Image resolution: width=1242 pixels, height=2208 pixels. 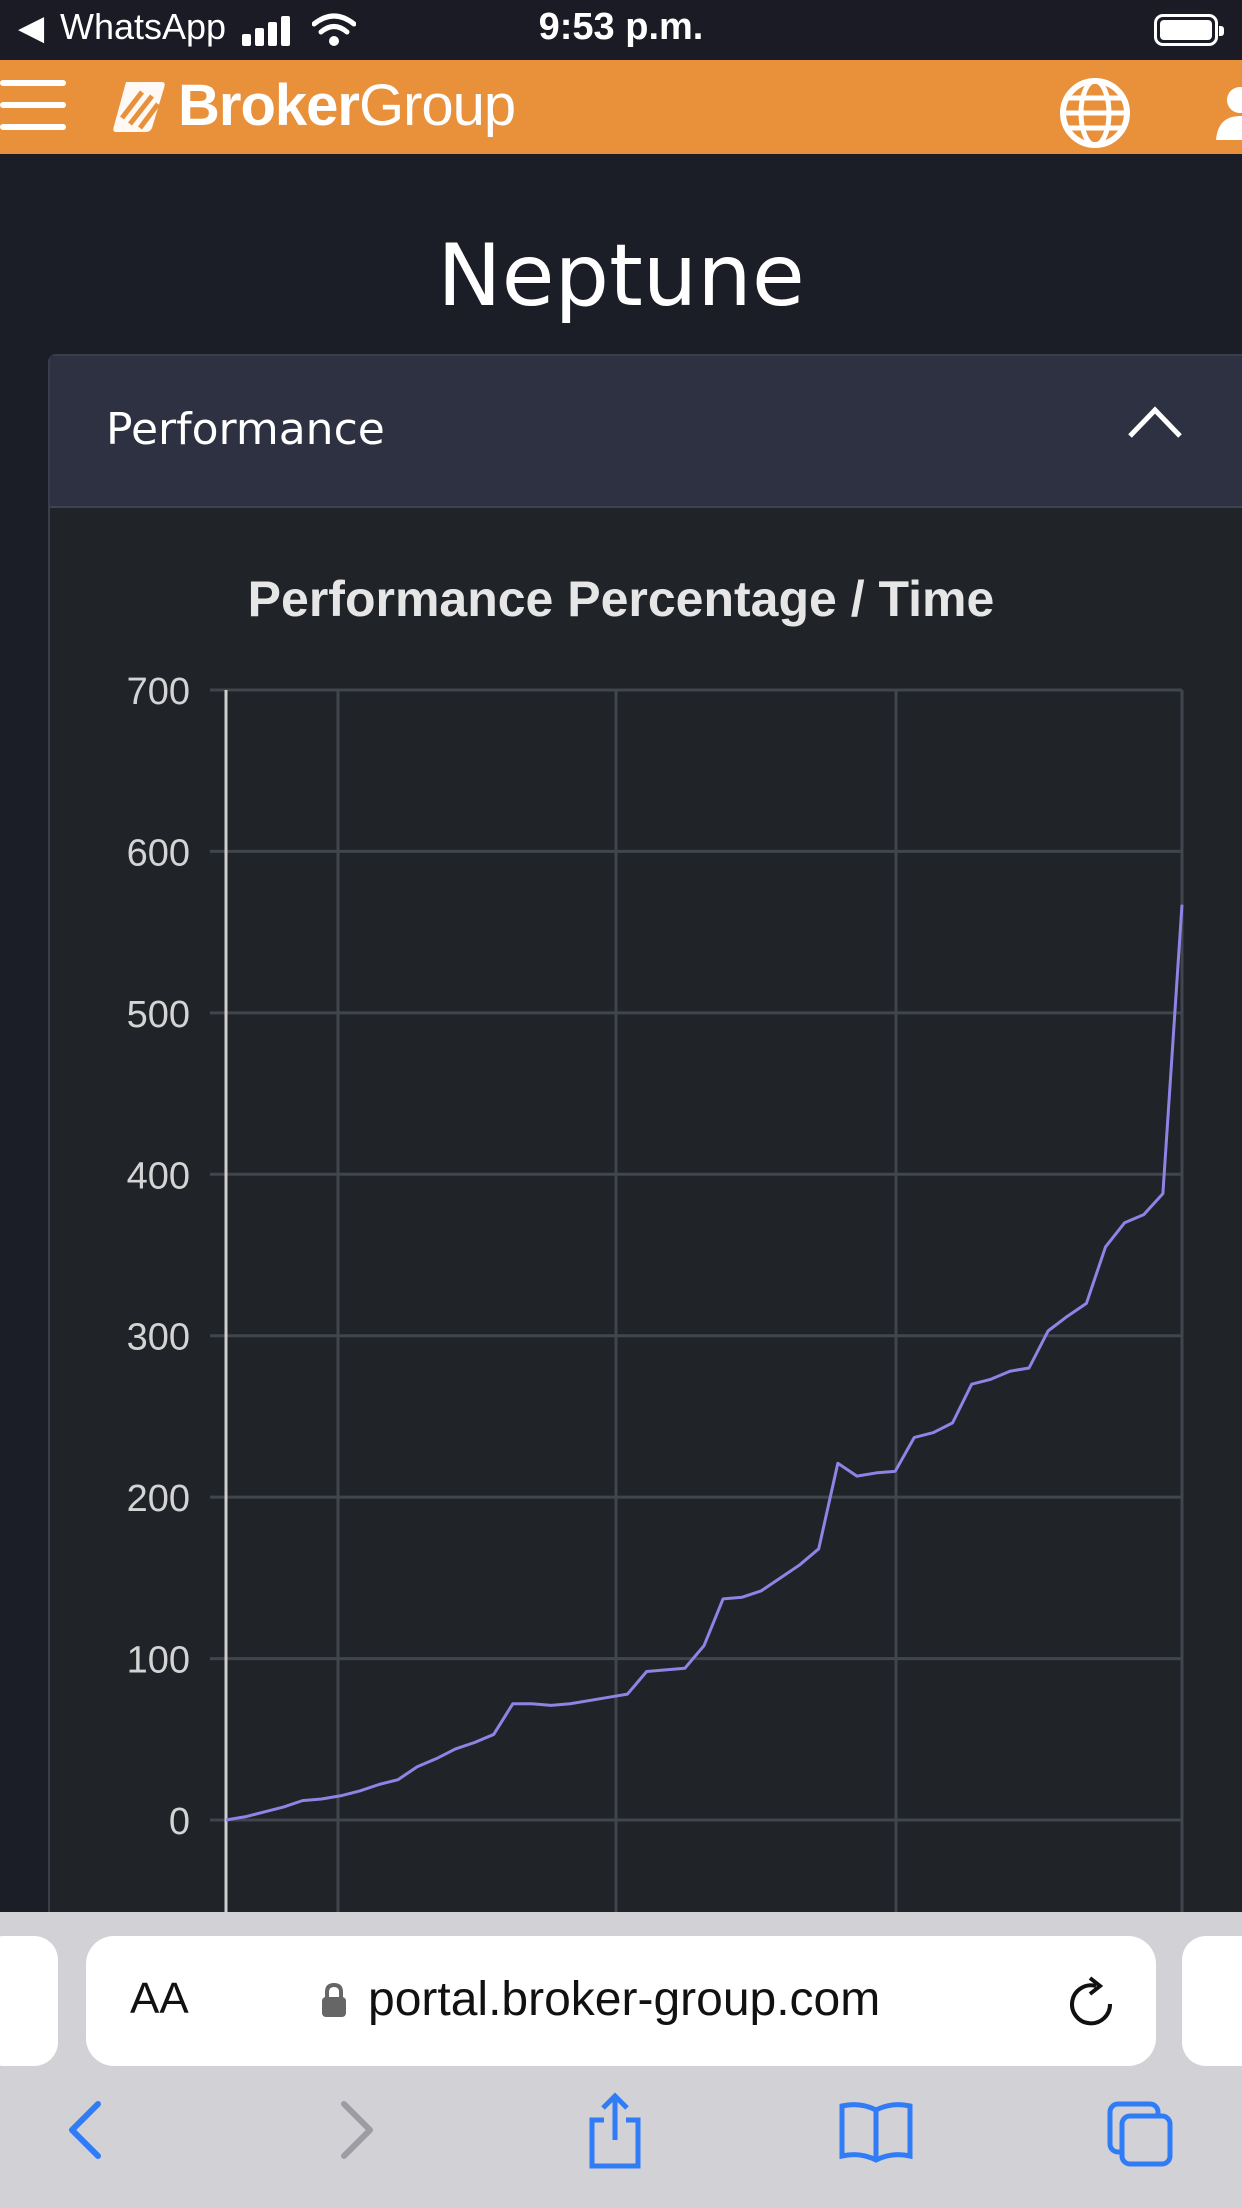 What do you see at coordinates (358, 2130) in the screenshot?
I see `forward-icon` at bounding box center [358, 2130].